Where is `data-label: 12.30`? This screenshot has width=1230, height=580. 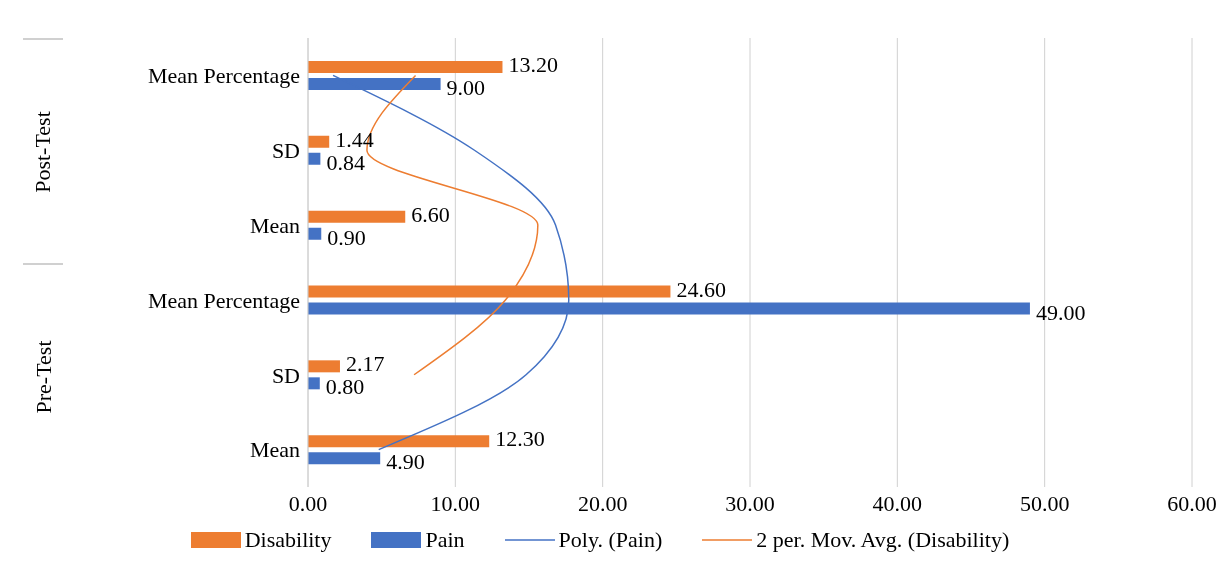 data-label: 12.30 is located at coordinates (520, 439).